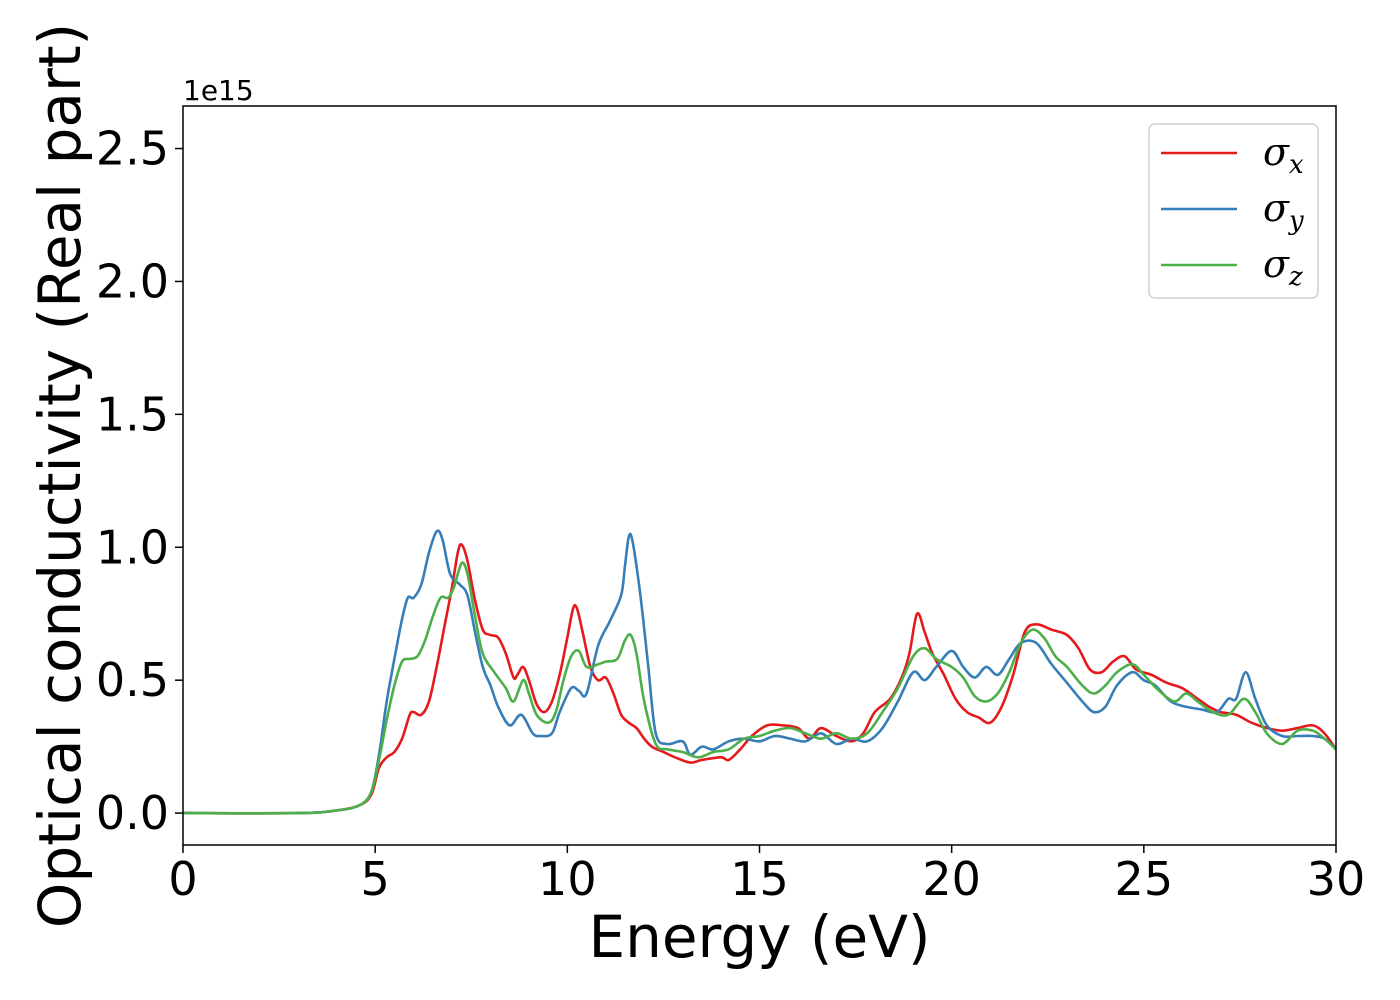 Image resolution: width=1400 pixels, height=1000 pixels. What do you see at coordinates (139, 481) in the screenshot?
I see `y-axis-ticks: 0.0 0.5 1.0 1.5 2.0 2.5` at bounding box center [139, 481].